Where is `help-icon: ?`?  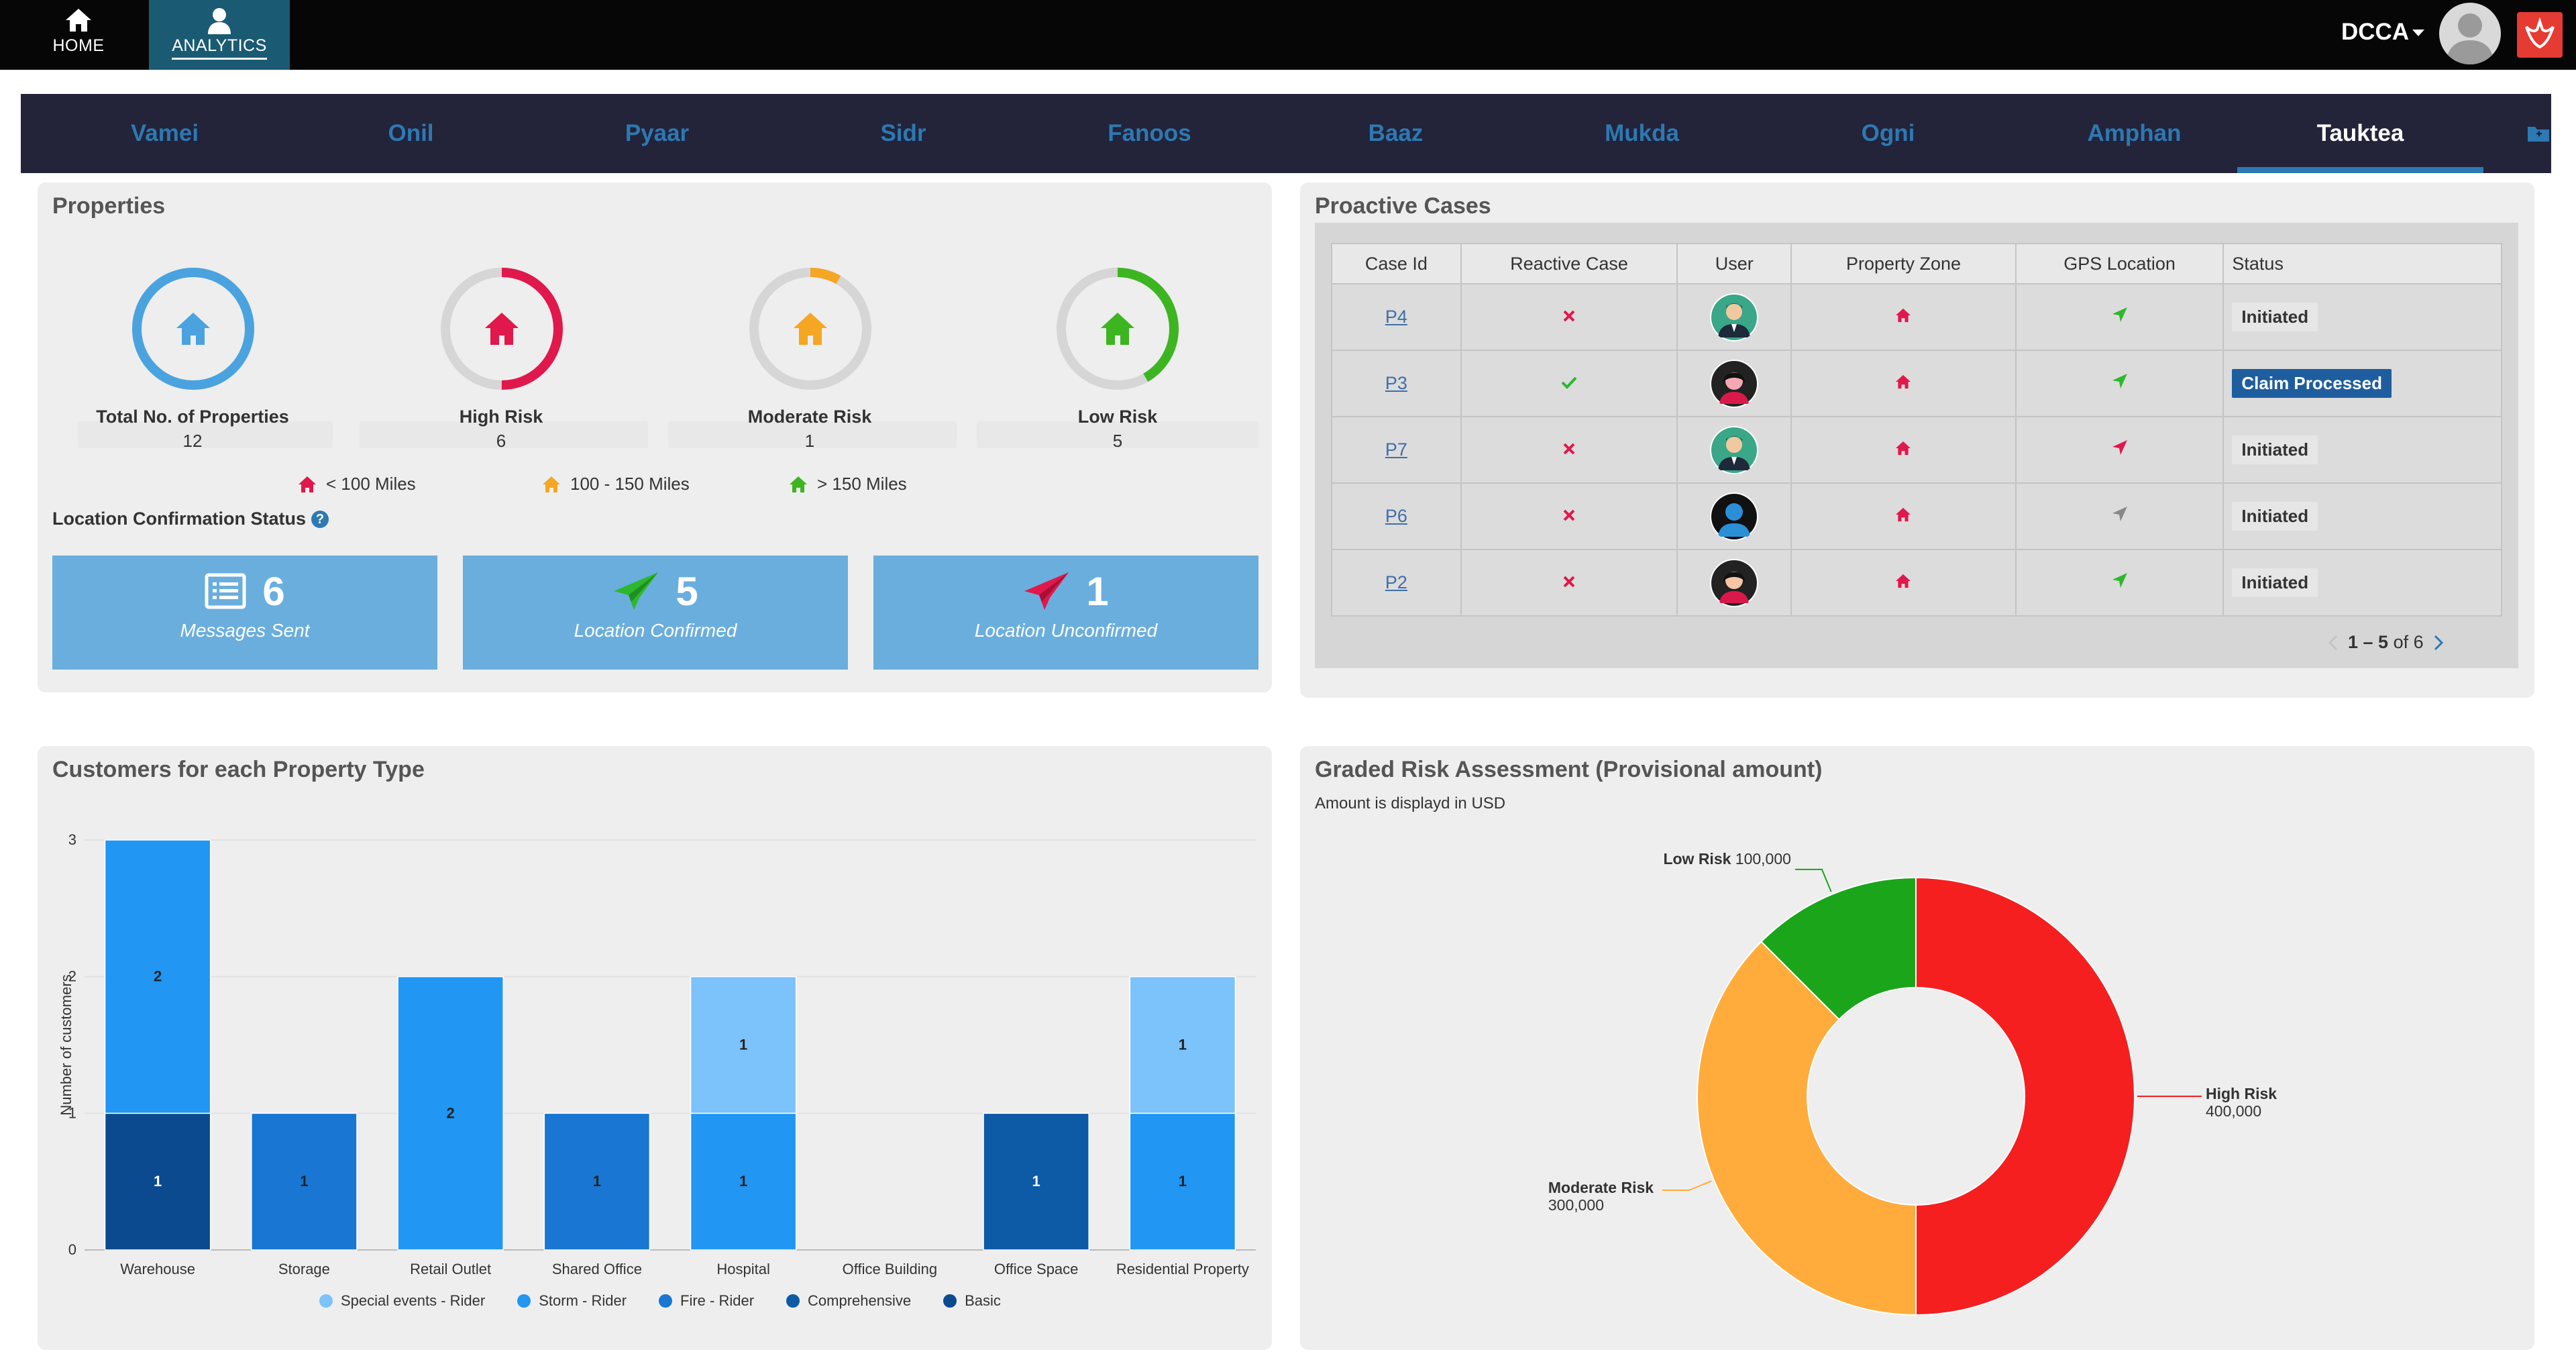 help-icon: ? is located at coordinates (320, 519).